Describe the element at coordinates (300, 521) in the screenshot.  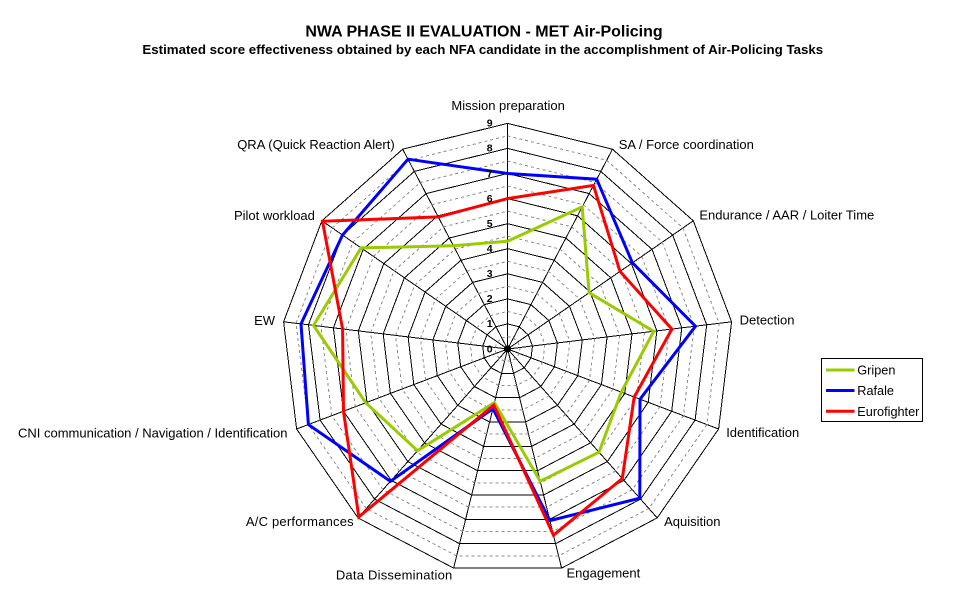
I see `svg-text: A/C performances` at that location.